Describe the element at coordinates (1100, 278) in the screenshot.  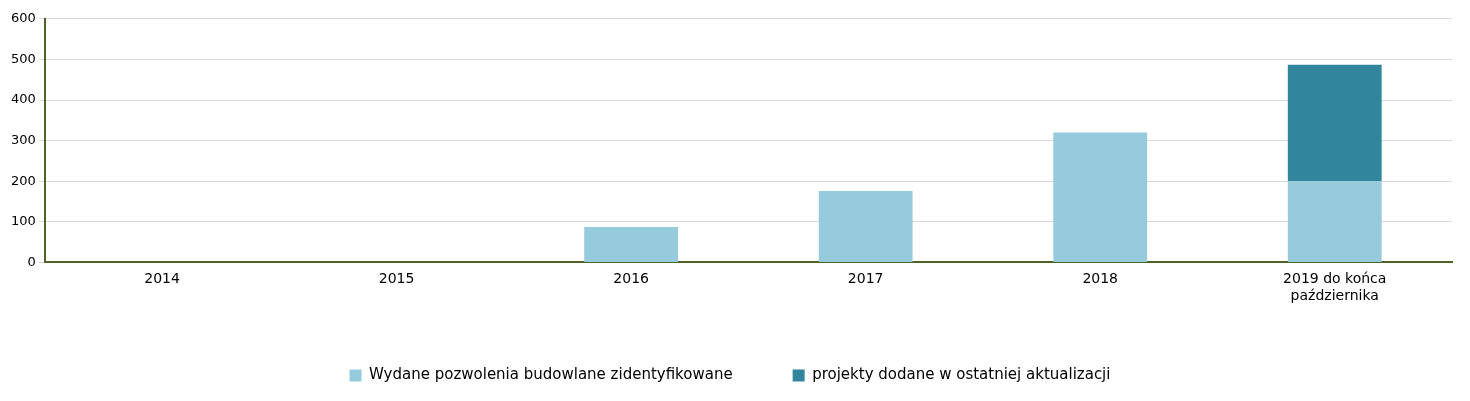
I see `x-tick-label: 2018` at that location.